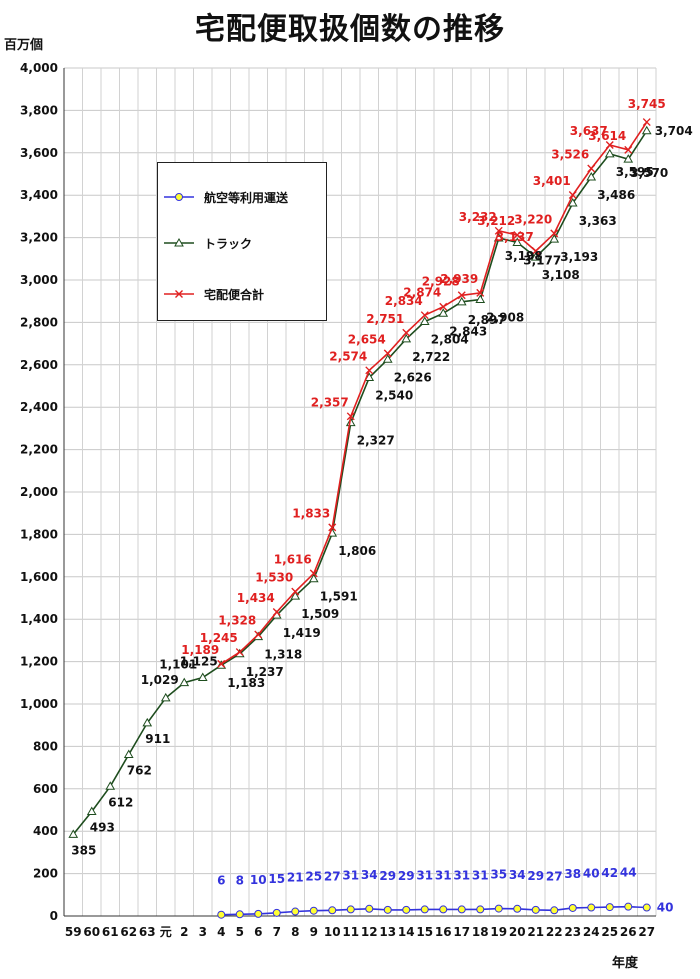 The height and width of the screenshot is (979, 700). I want to click on data-label-truck: 1,237, so click(265, 672).